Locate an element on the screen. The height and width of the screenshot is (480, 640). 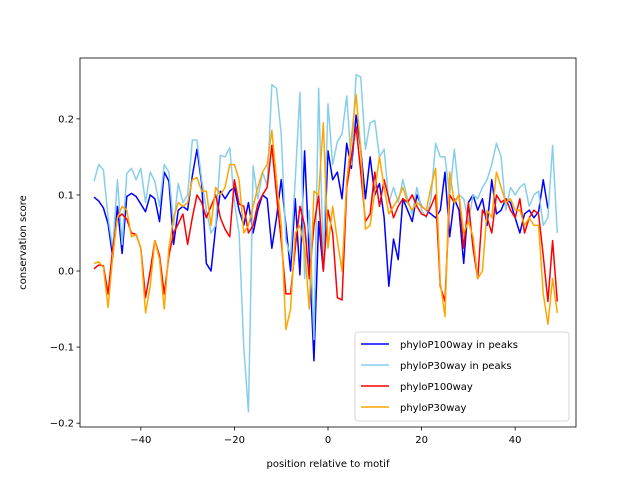
y-axis-ticks: −0.2 −0.1 0.0 0.1 0.2 is located at coordinates (65, 272).